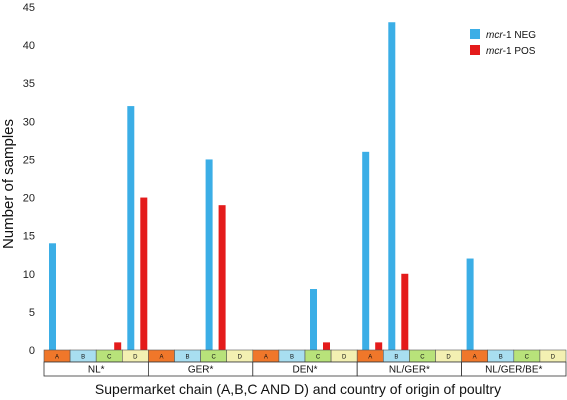 The image size is (567, 400). What do you see at coordinates (222, 277) in the screenshot?
I see `bar-pos-ger-c` at bounding box center [222, 277].